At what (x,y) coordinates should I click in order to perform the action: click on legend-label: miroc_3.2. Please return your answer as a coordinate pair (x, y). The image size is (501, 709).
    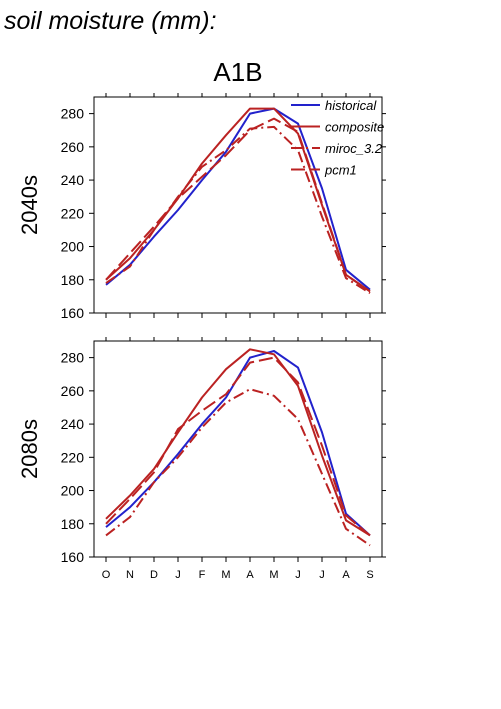
    Looking at the image, I should click on (354, 148).